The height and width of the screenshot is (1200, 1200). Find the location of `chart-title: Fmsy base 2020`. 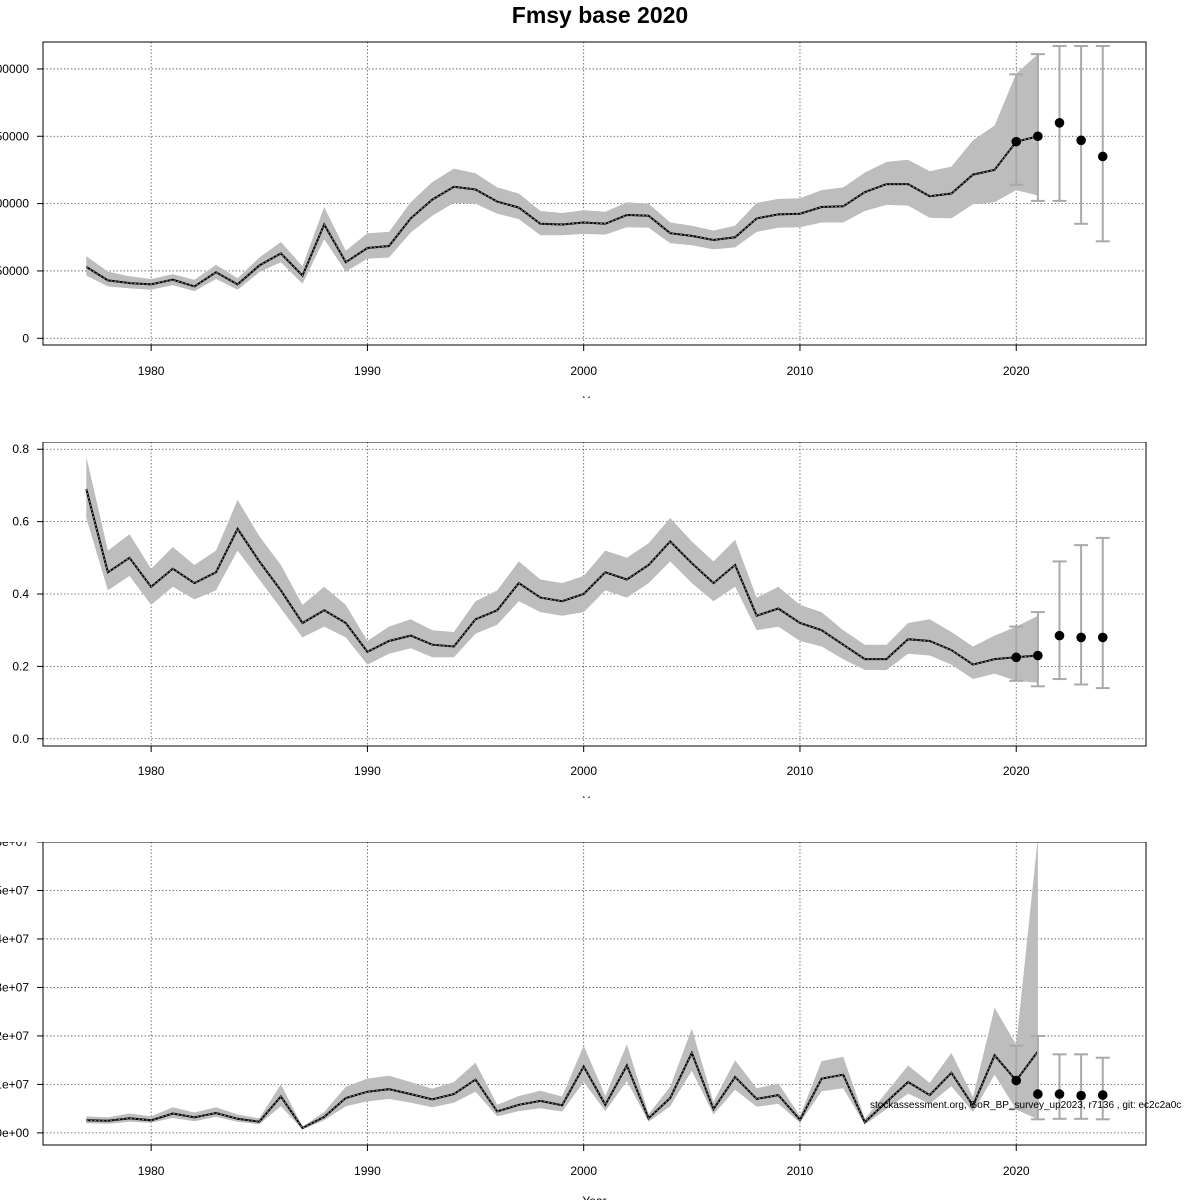

chart-title: Fmsy base 2020 is located at coordinates (600, 15).